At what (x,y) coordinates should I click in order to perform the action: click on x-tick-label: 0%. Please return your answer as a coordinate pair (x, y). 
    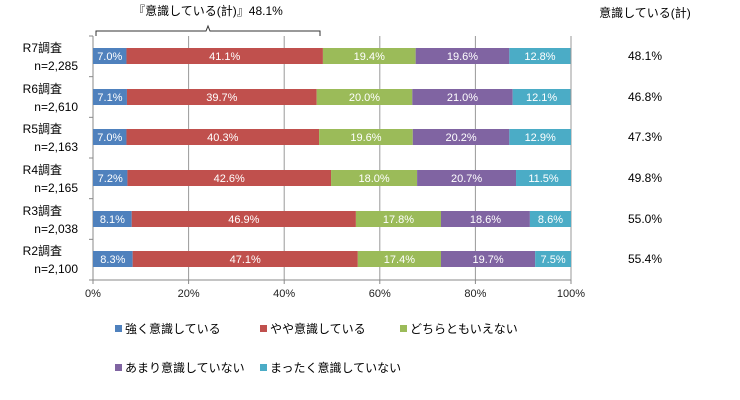
    Looking at the image, I should click on (93, 294).